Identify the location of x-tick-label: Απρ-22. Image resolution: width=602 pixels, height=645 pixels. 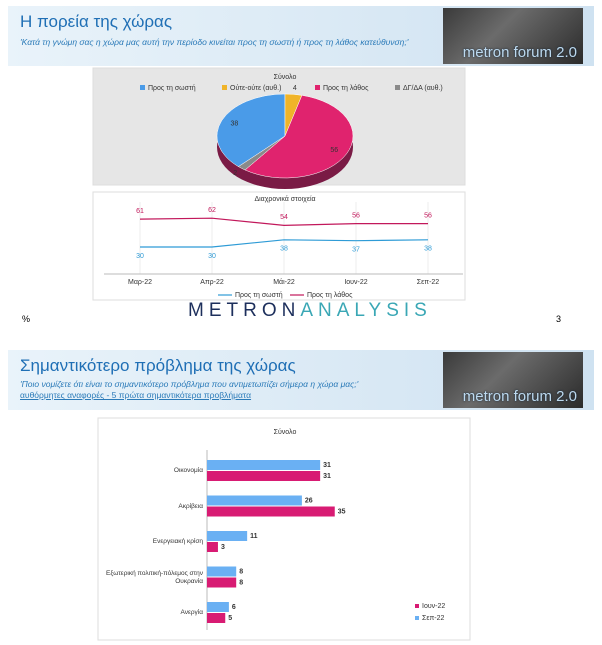
(212, 282).